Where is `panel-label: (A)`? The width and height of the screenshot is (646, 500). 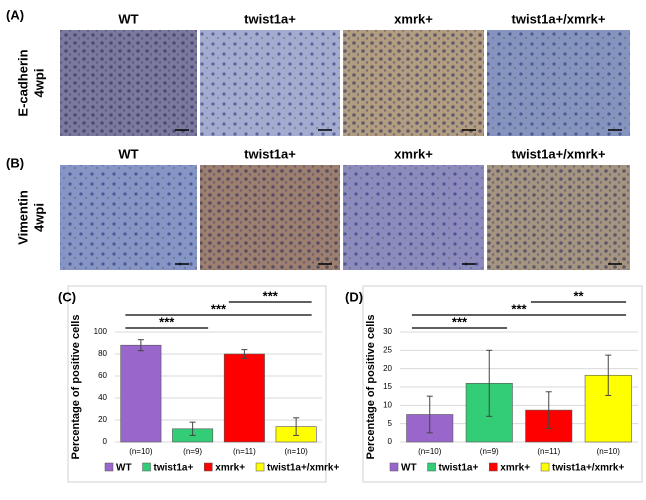
panel-label: (A) is located at coordinates (15, 14).